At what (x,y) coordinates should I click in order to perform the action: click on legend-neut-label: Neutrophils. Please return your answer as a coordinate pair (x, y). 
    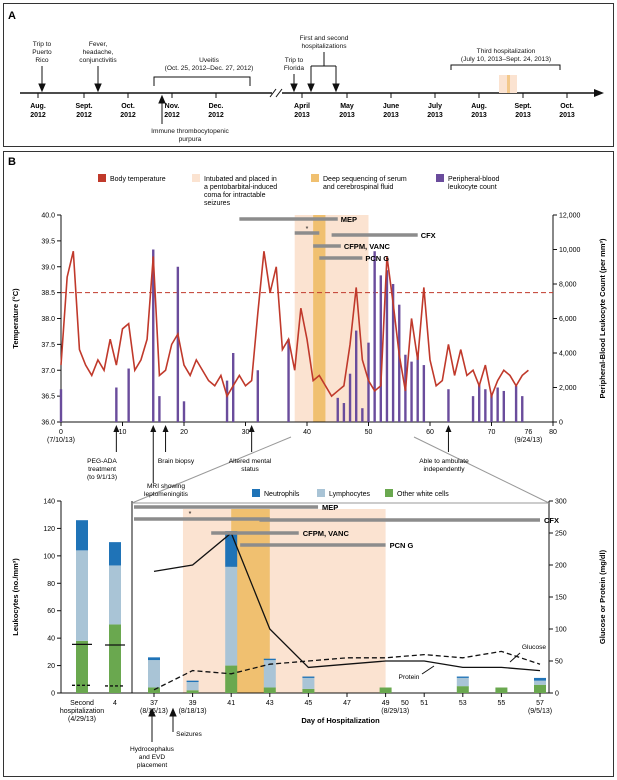
    Looking at the image, I should click on (282, 494).